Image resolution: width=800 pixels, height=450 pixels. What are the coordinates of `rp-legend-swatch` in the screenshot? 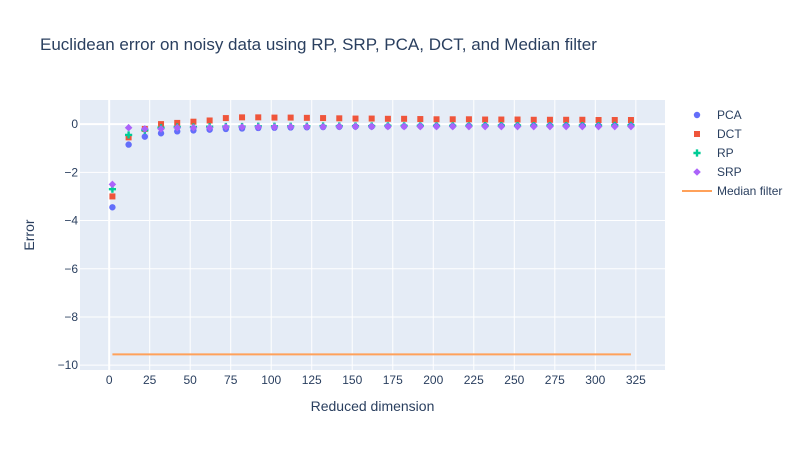 It's located at (697, 153).